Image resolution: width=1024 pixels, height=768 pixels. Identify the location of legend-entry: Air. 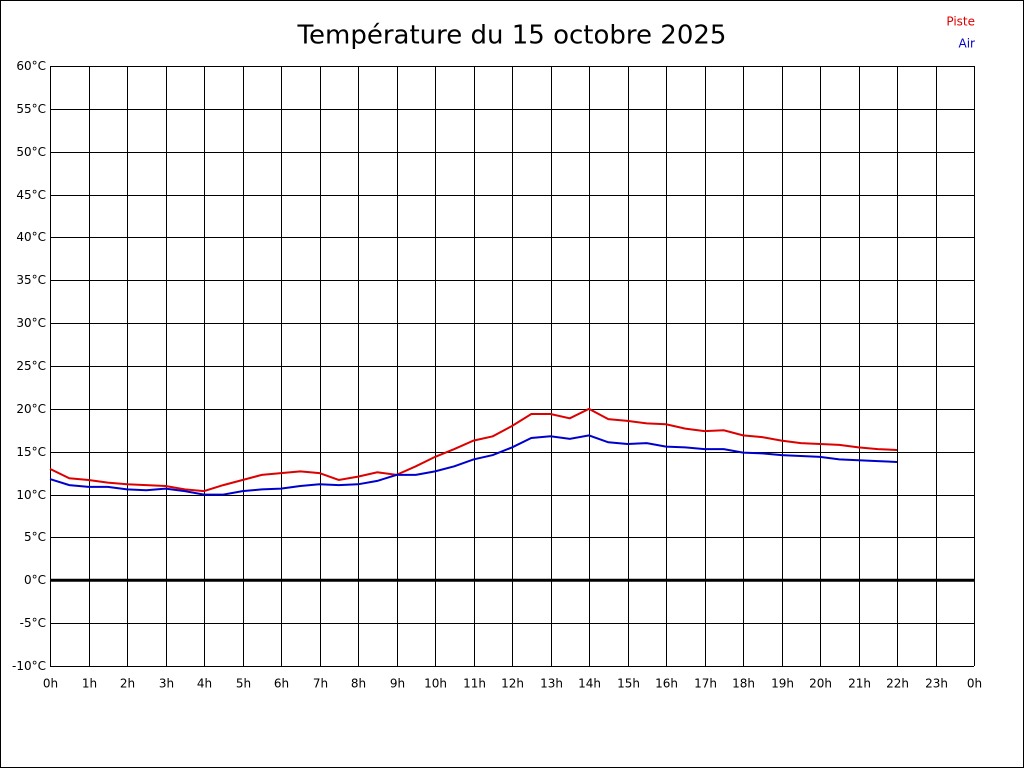
(967, 44).